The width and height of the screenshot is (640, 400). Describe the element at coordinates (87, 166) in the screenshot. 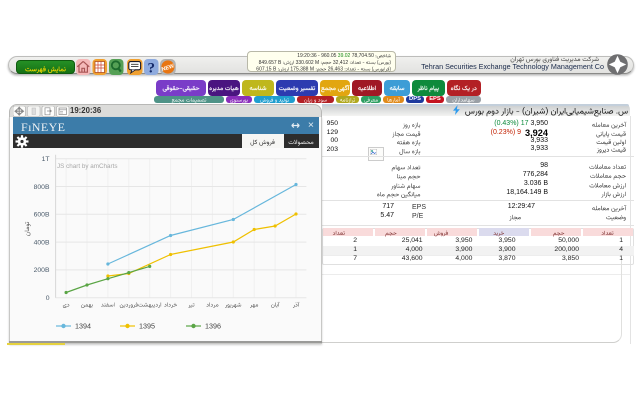

I see `svg-text: JS chart by amCharts` at that location.